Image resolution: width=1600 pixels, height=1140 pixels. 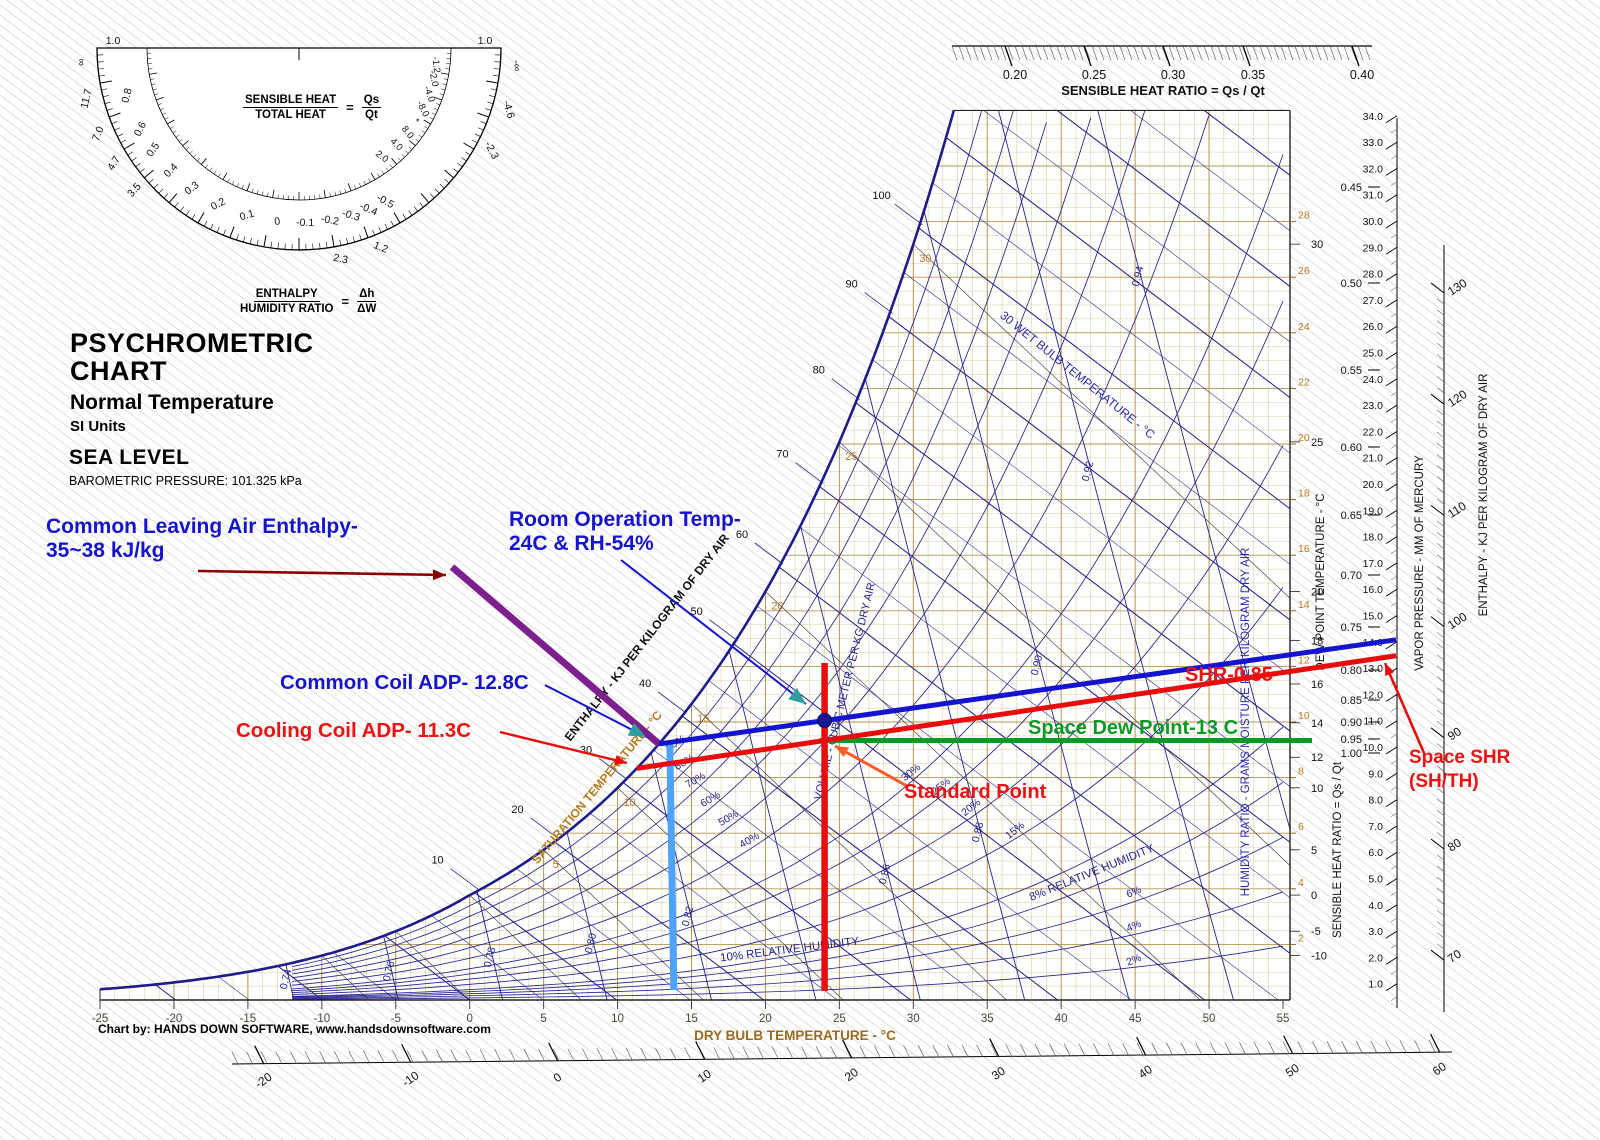 I want to click on formula-denominator: Qt, so click(x=371, y=115).